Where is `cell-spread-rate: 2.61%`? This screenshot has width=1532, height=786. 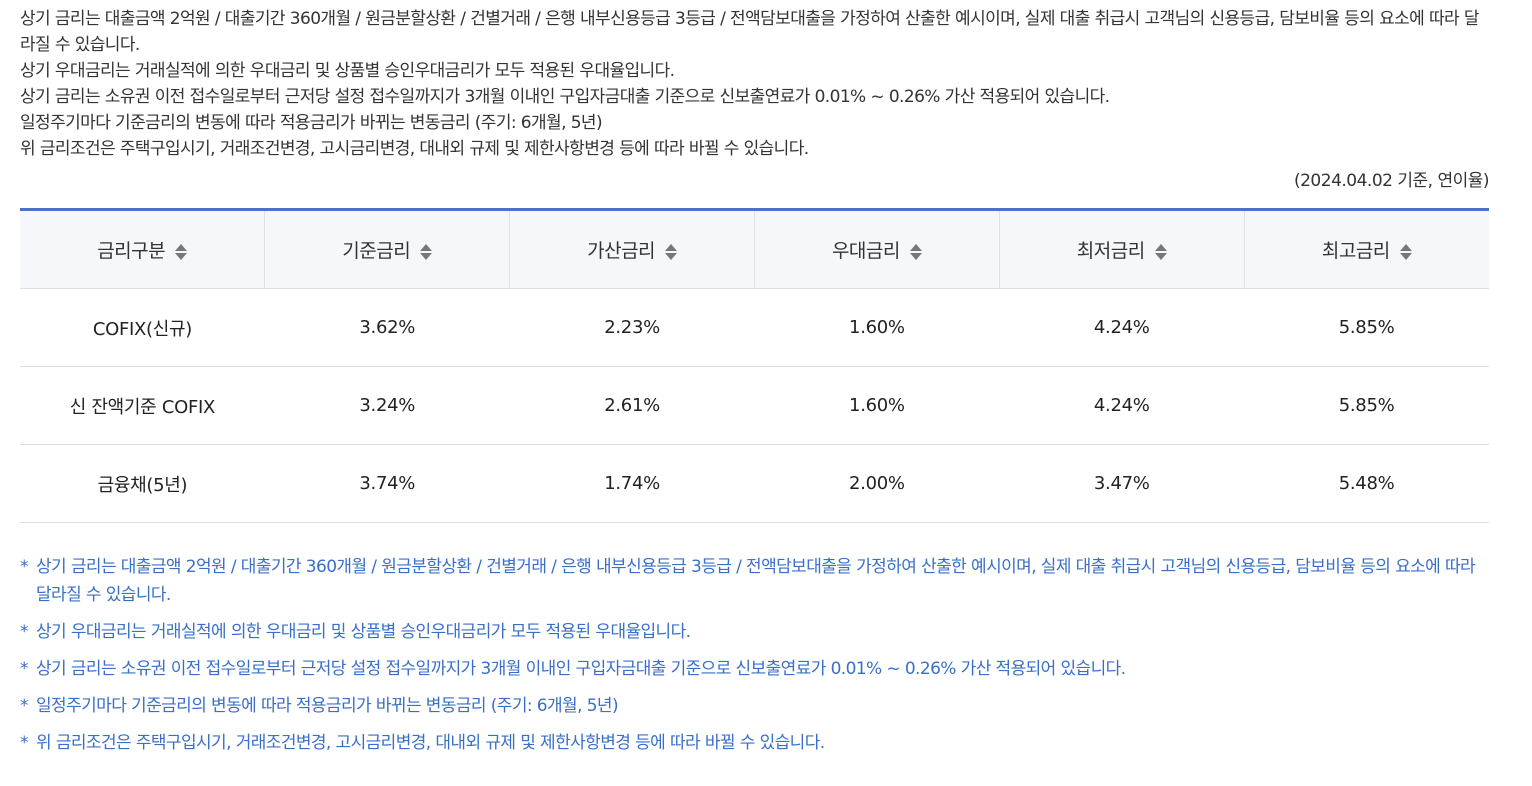 cell-spread-rate: 2.61% is located at coordinates (632, 405).